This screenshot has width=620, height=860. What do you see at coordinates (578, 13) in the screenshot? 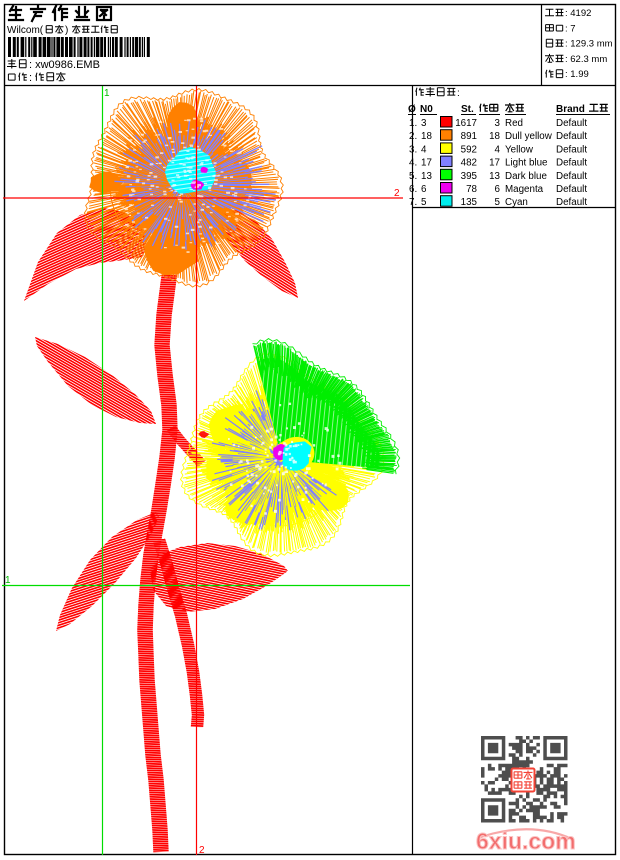
I see `svg-text:: 4192: : 4192` at bounding box center [578, 13].